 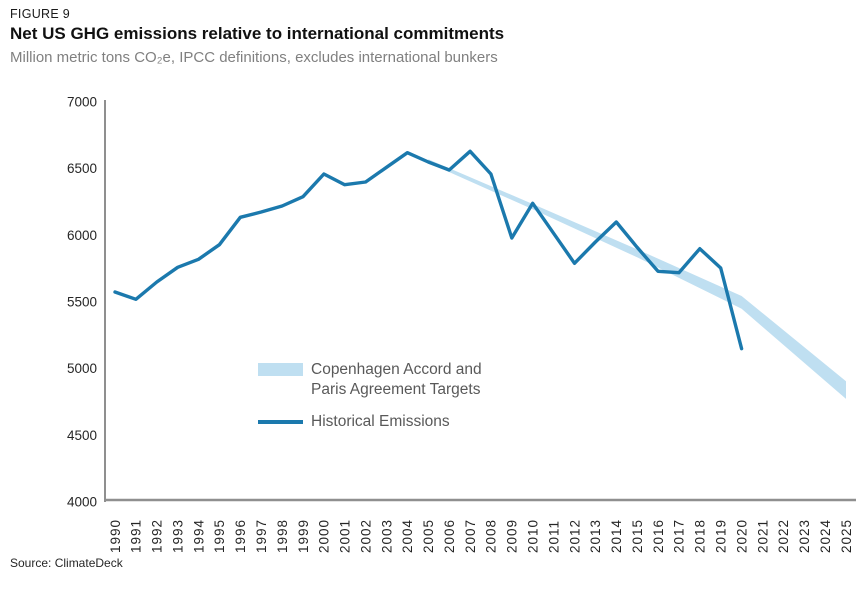 I want to click on historical-line-swatch-icon, so click(x=280, y=422).